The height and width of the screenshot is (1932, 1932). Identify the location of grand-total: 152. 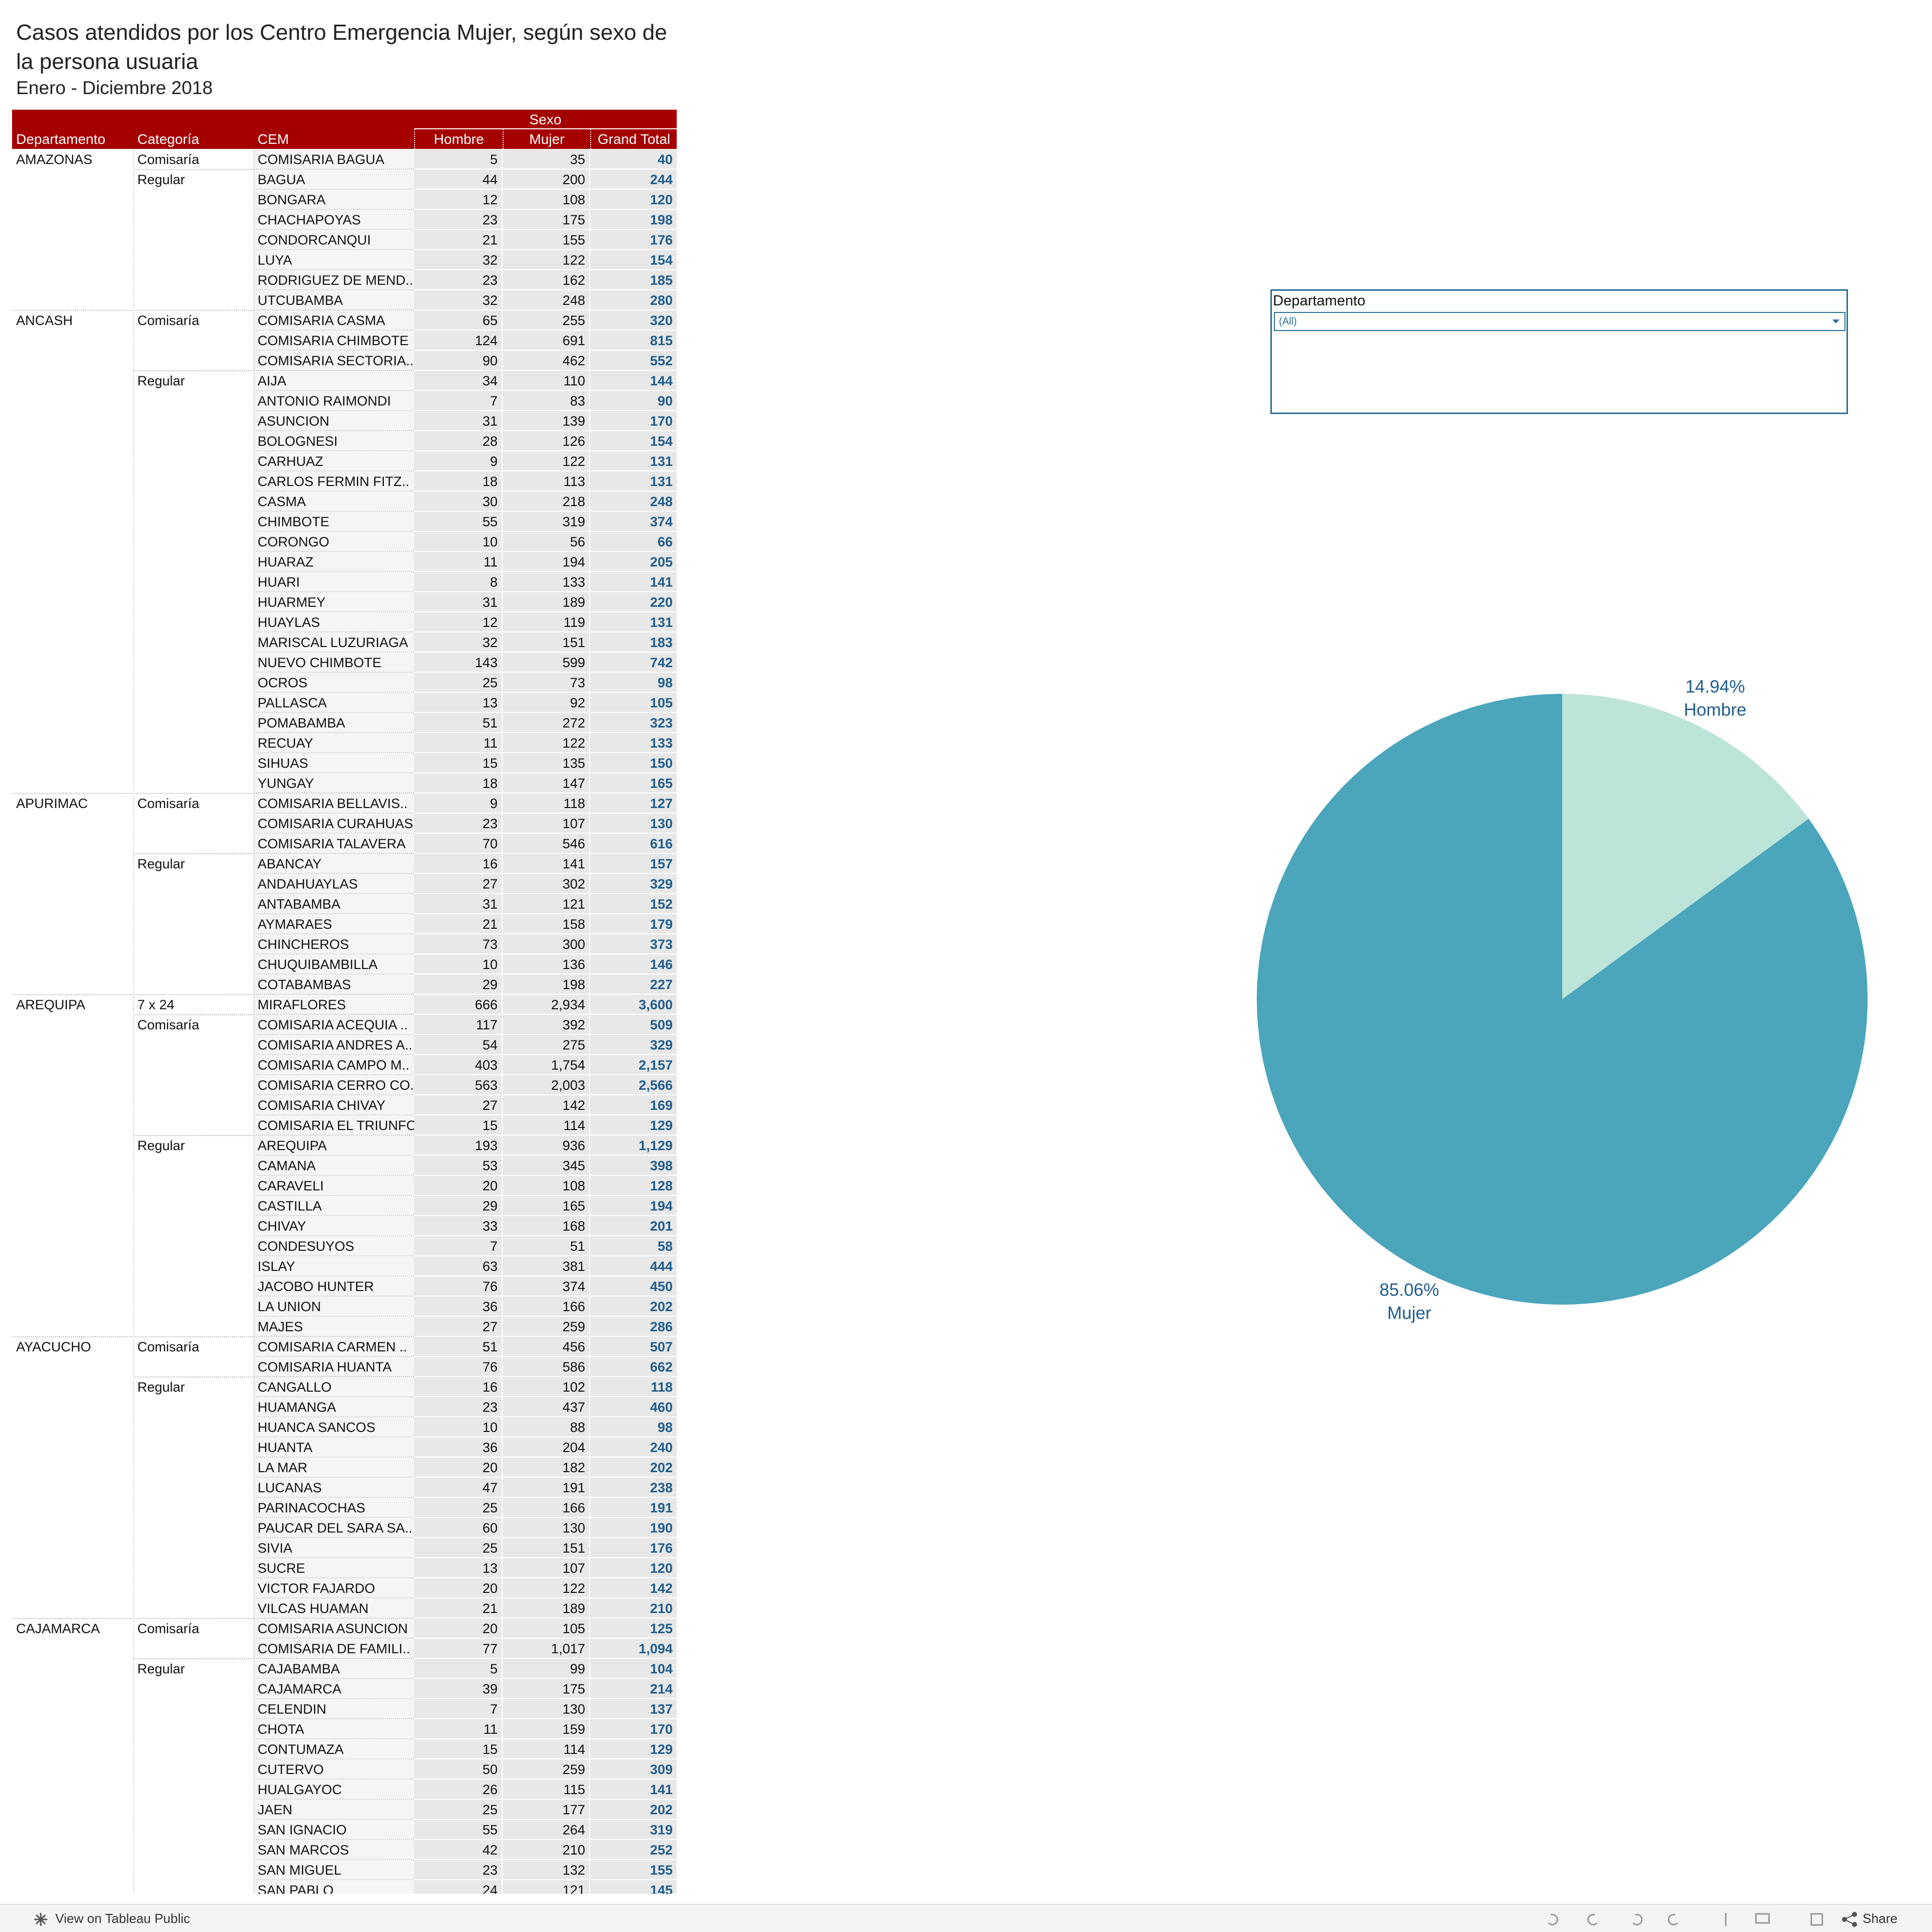
(634, 904).